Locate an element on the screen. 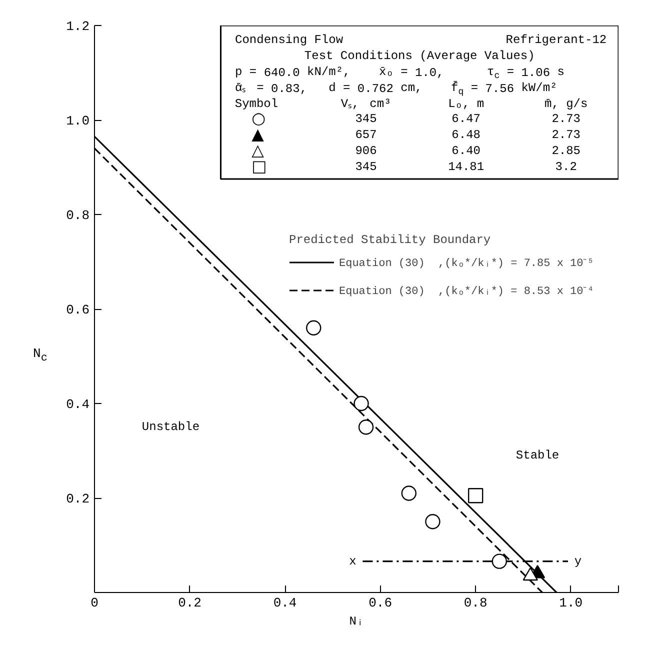 This screenshot has width=668, height=645. x-tick-label: 0.2 is located at coordinates (190, 603).